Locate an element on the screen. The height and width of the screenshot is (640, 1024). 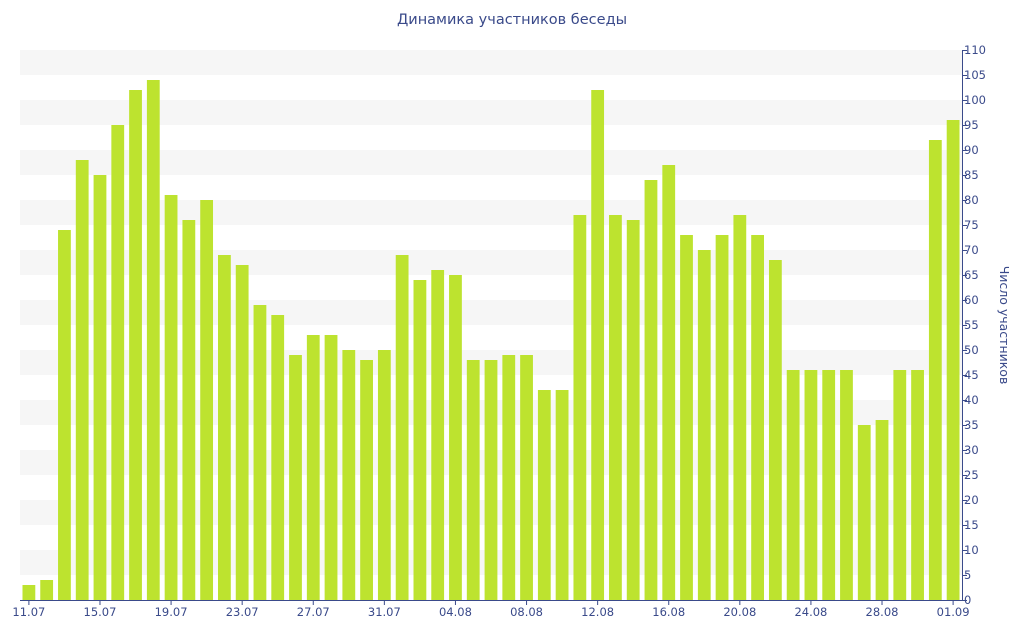
bar-10.08 is located at coordinates (562, 495).